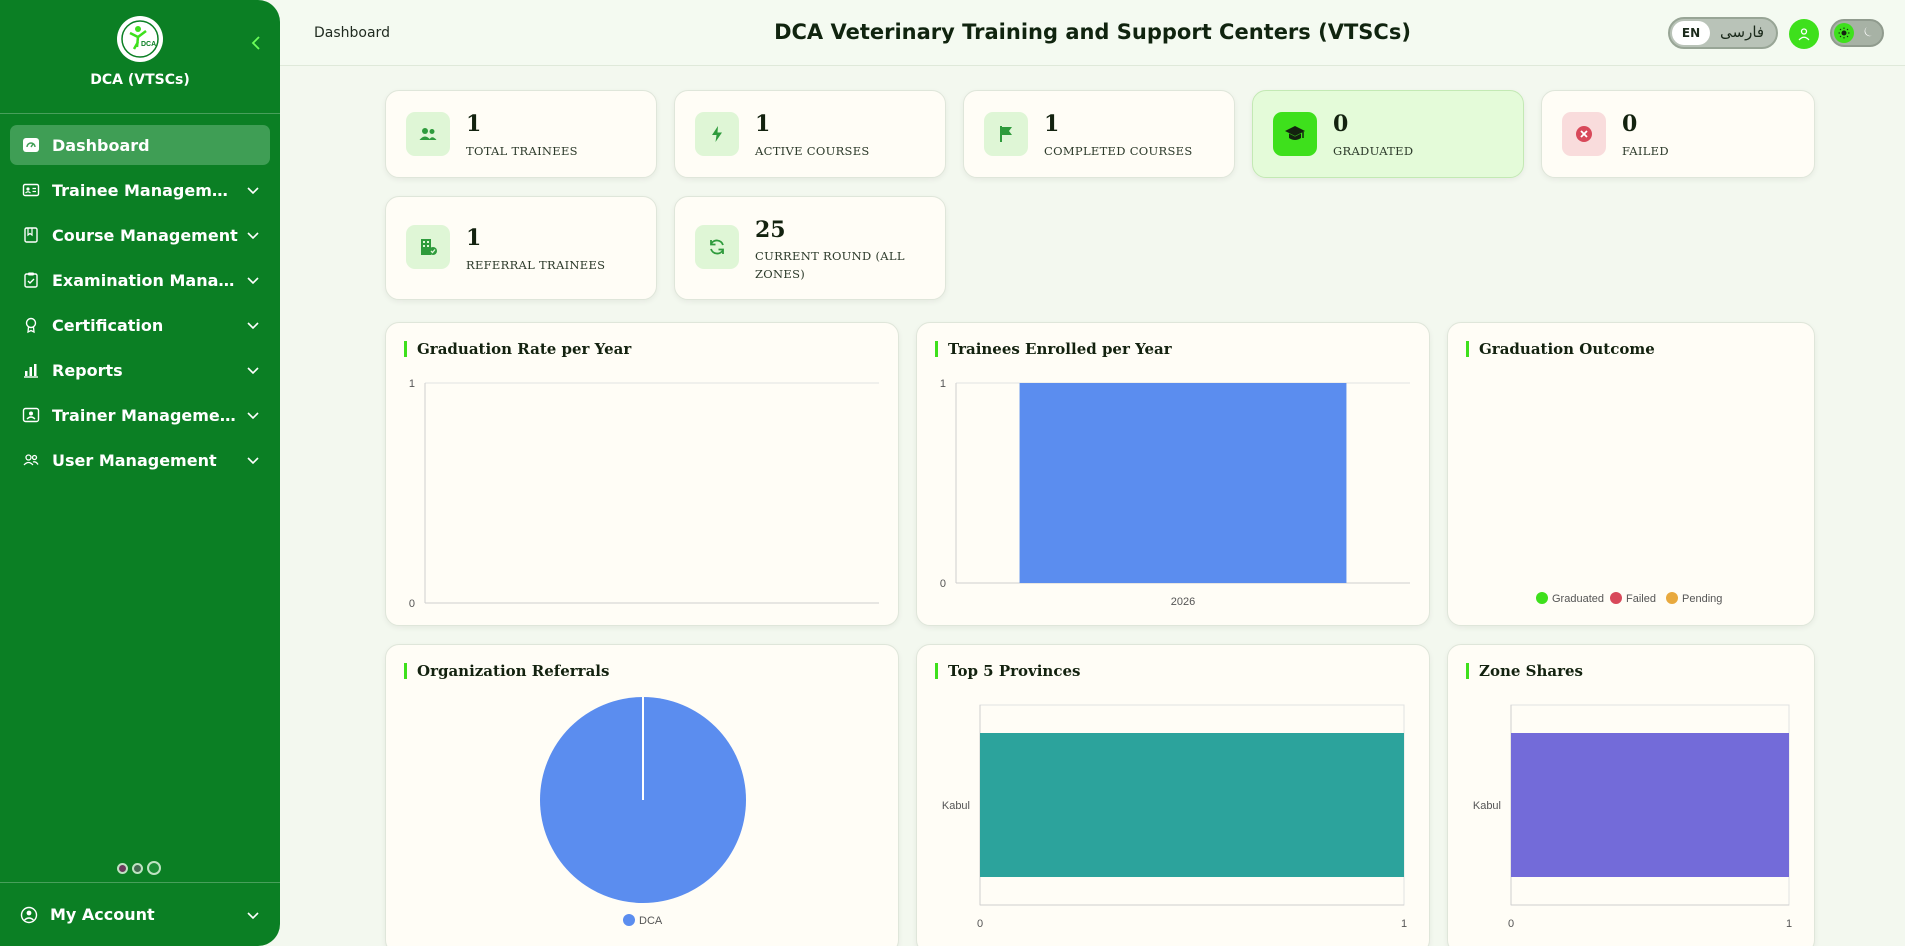 The image size is (1905, 946). What do you see at coordinates (770, 230) in the screenshot?
I see `stat-value: 25` at bounding box center [770, 230].